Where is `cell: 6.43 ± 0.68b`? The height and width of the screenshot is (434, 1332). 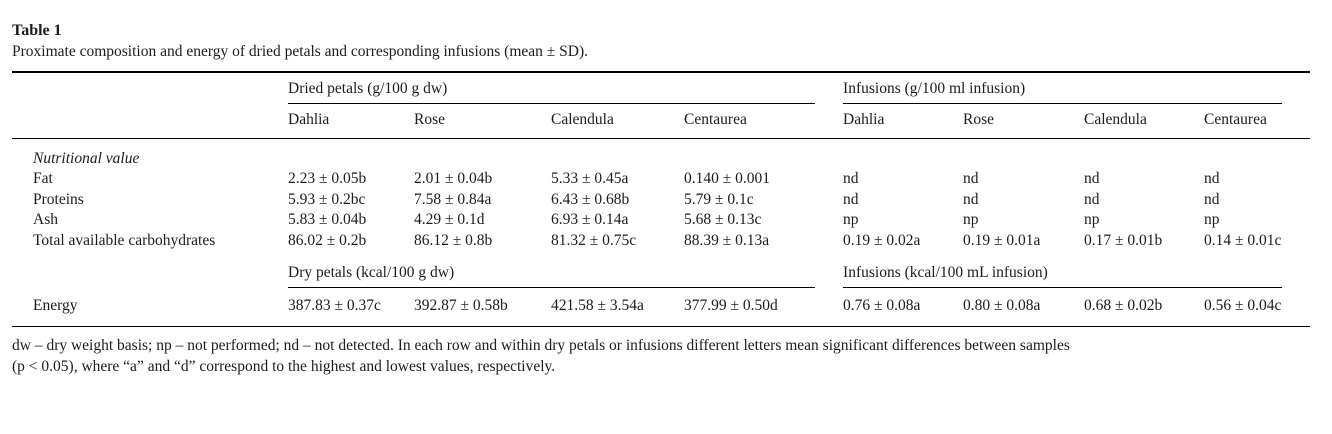 cell: 6.43 ± 0.68b is located at coordinates (590, 199).